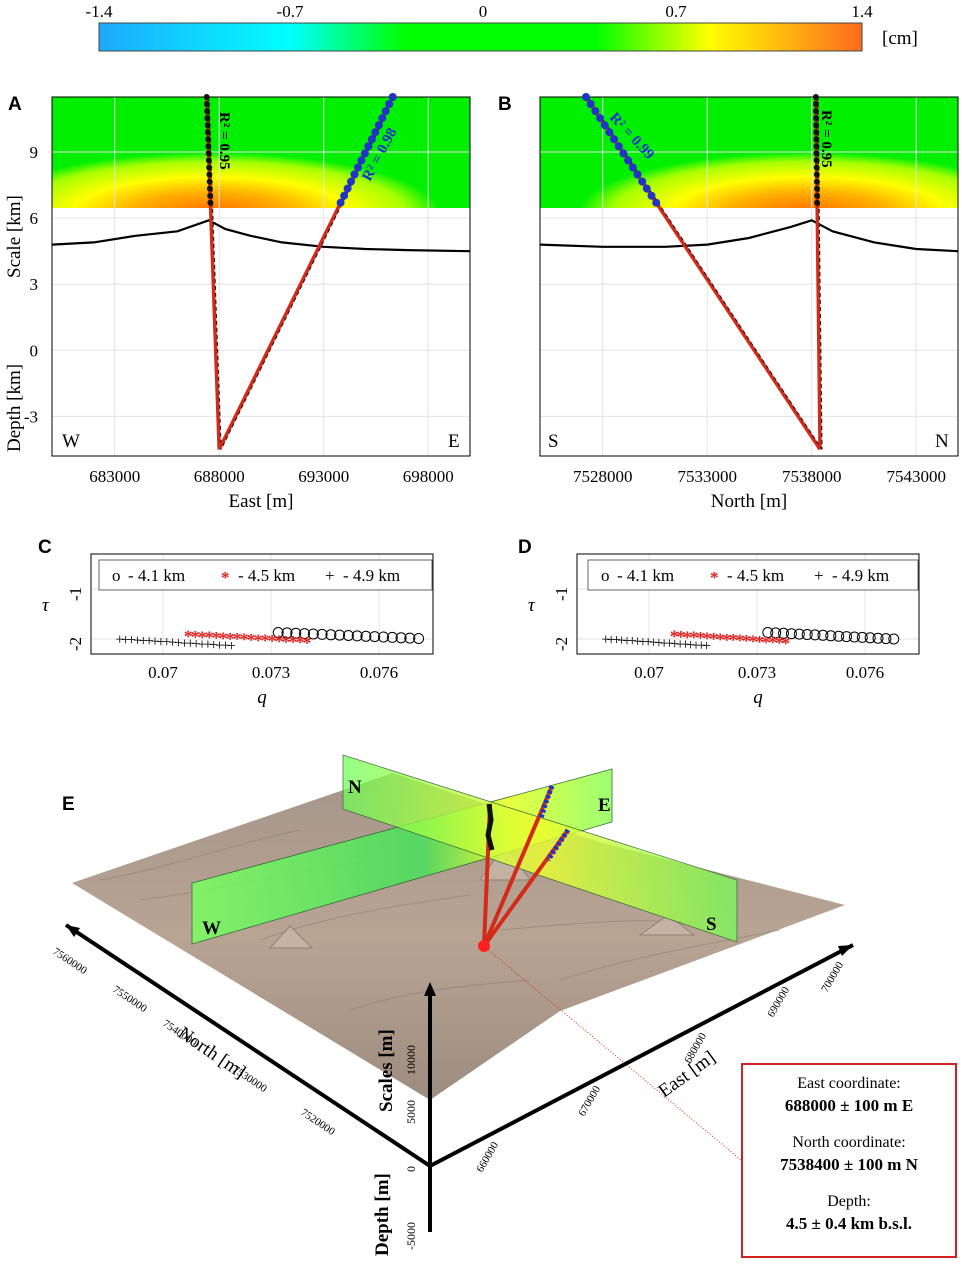 This screenshot has height=1267, width=962. Describe the element at coordinates (68, 804) in the screenshot. I see `panel-letter-e: E` at that location.